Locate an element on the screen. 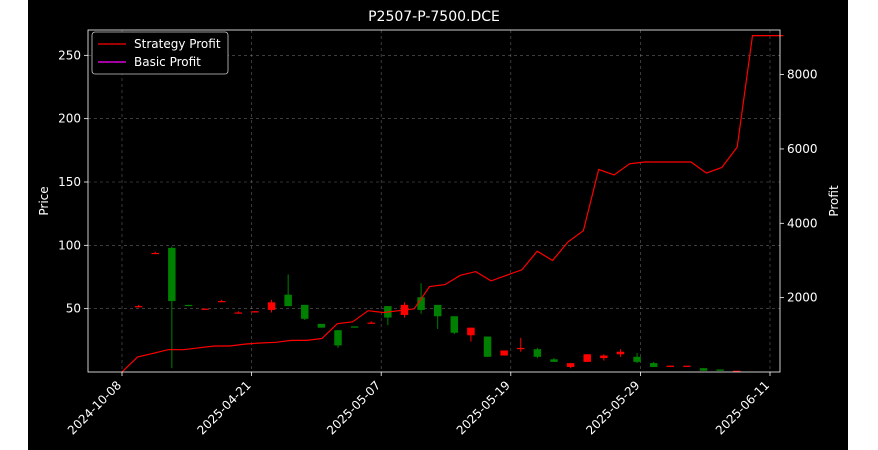 This screenshot has width=878, height=450. y2-tick-label: 2000 is located at coordinates (802, 298).